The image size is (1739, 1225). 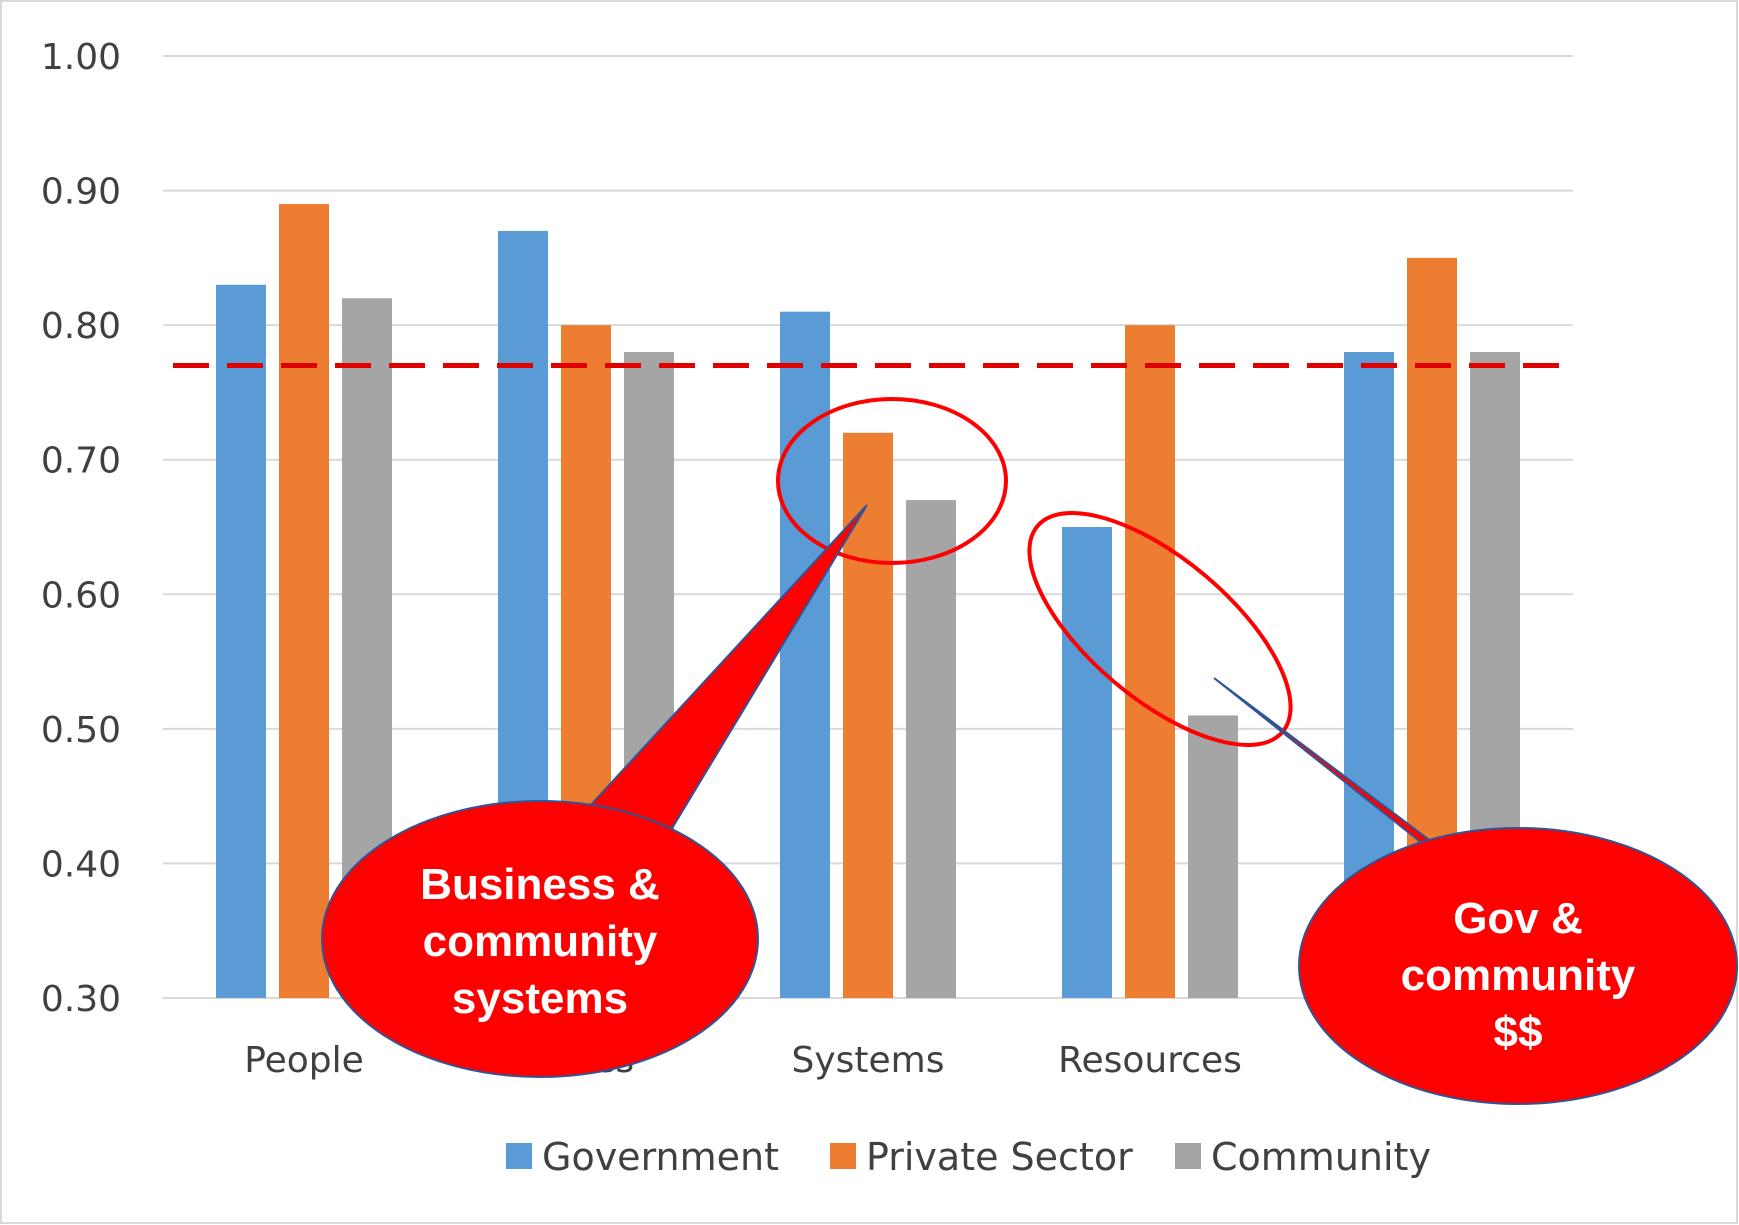 What do you see at coordinates (999, 1157) in the screenshot?
I see `legend-label: Private Sector` at bounding box center [999, 1157].